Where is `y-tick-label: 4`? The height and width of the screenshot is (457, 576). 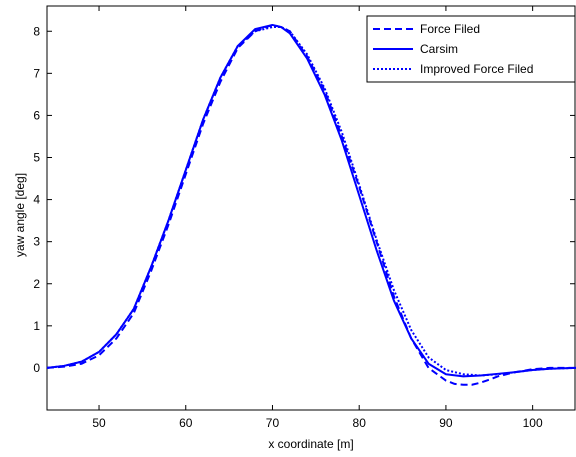 y-tick-label: 4 is located at coordinates (36, 200).